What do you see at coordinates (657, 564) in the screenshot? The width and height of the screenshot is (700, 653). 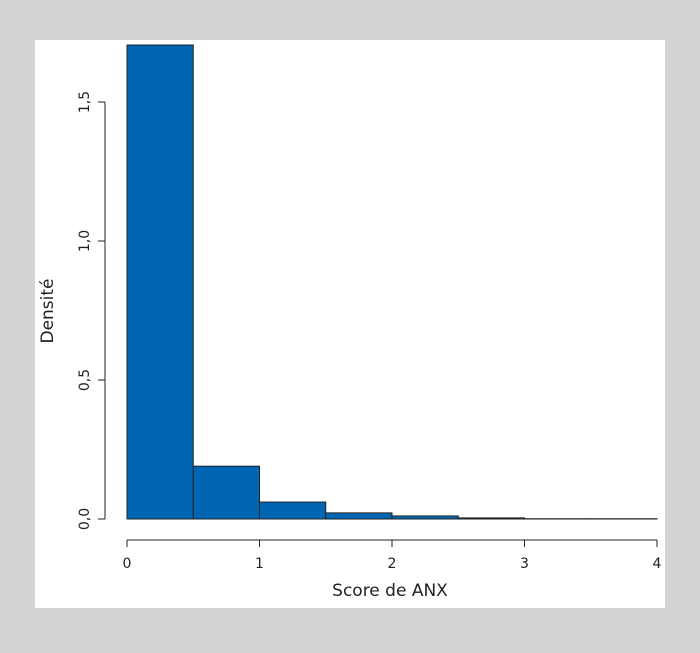 I see `x-tick-label: 4` at bounding box center [657, 564].